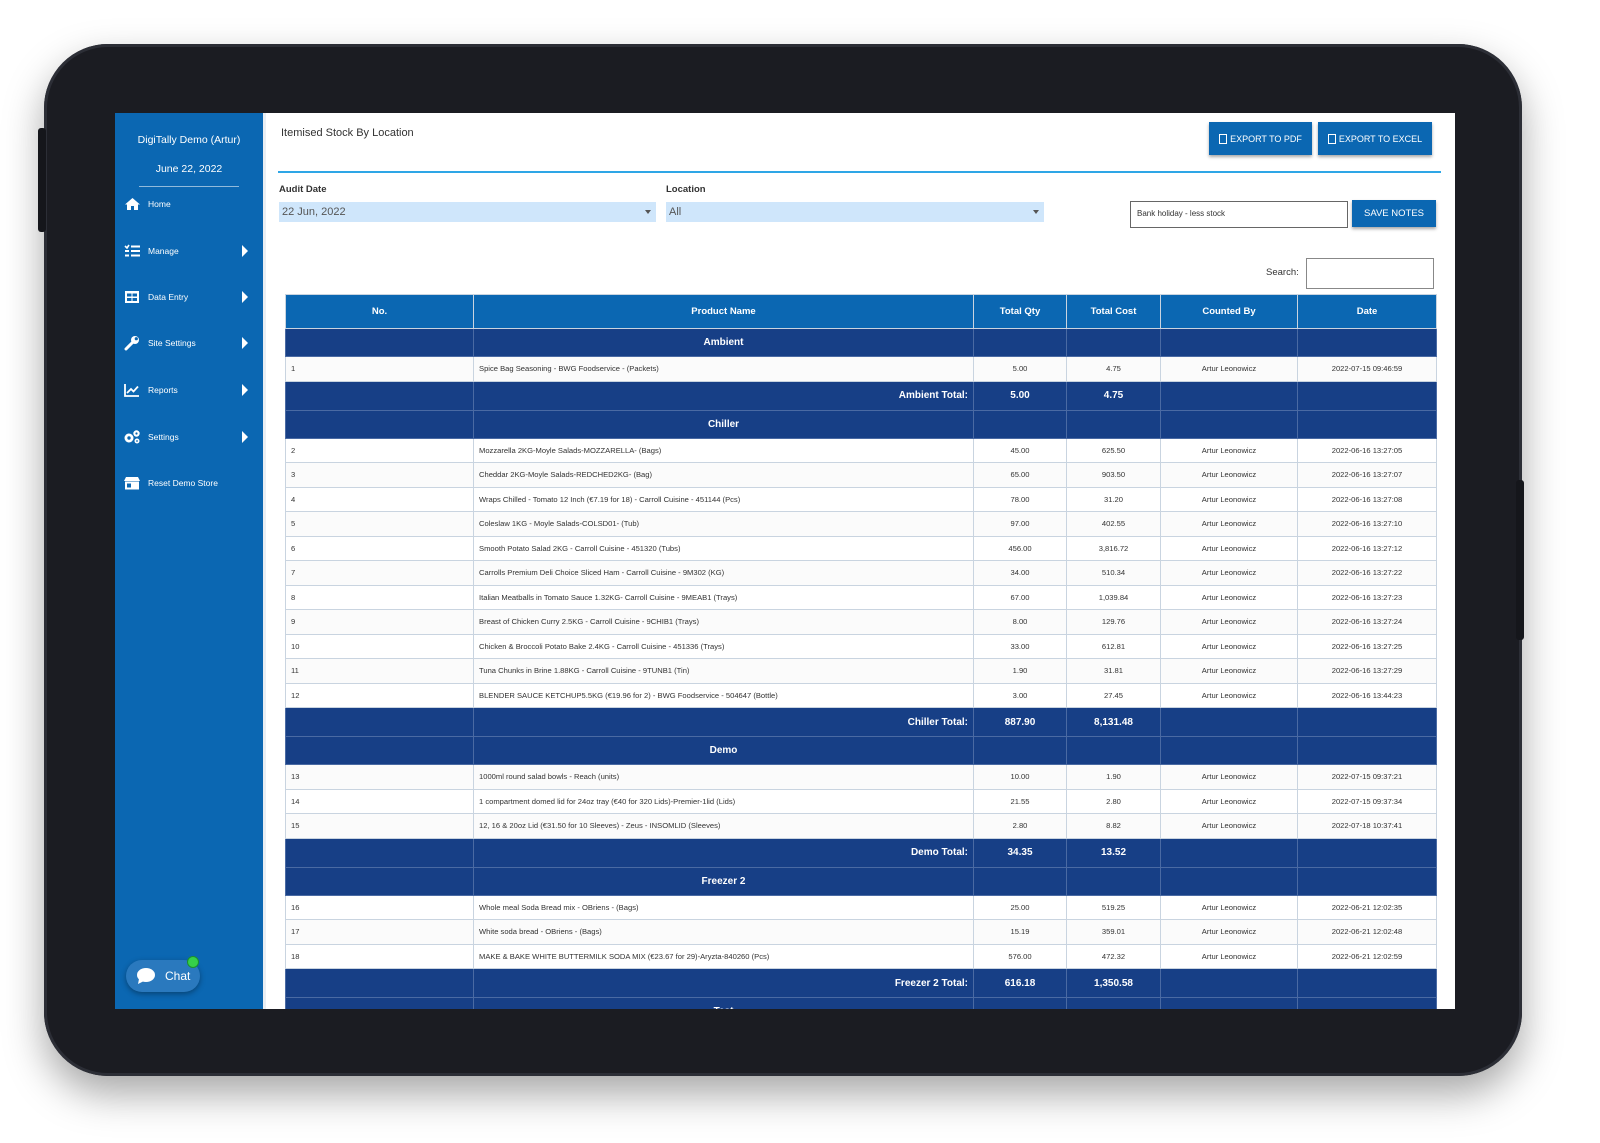 The height and width of the screenshot is (1143, 1600). I want to click on sidebar-item-label: Reports, so click(163, 390).